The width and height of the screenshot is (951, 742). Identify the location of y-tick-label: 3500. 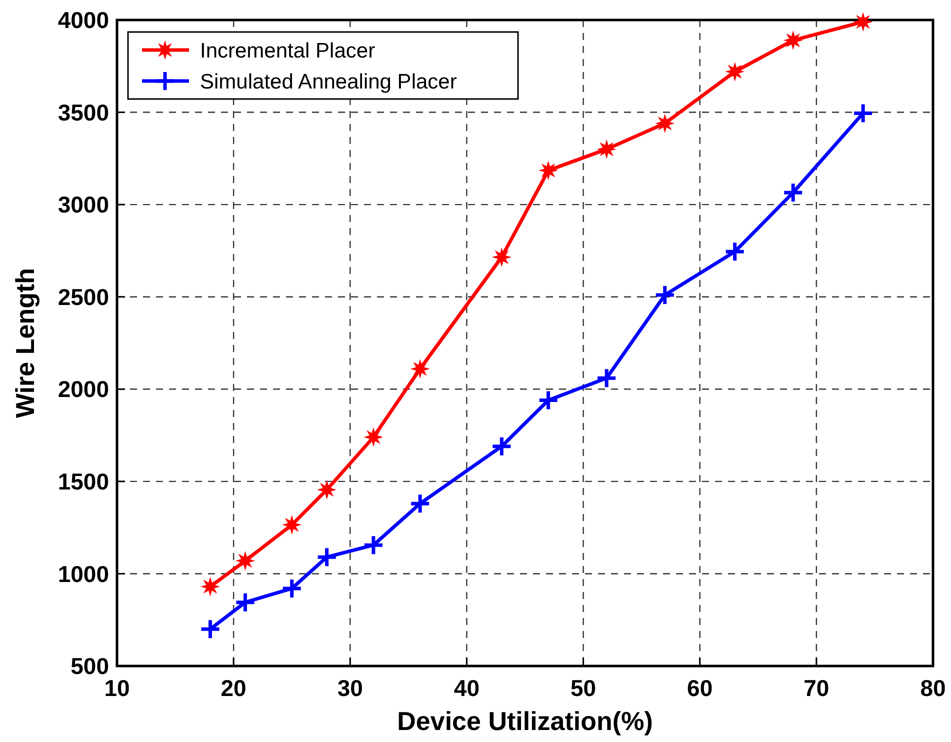
(83, 112).